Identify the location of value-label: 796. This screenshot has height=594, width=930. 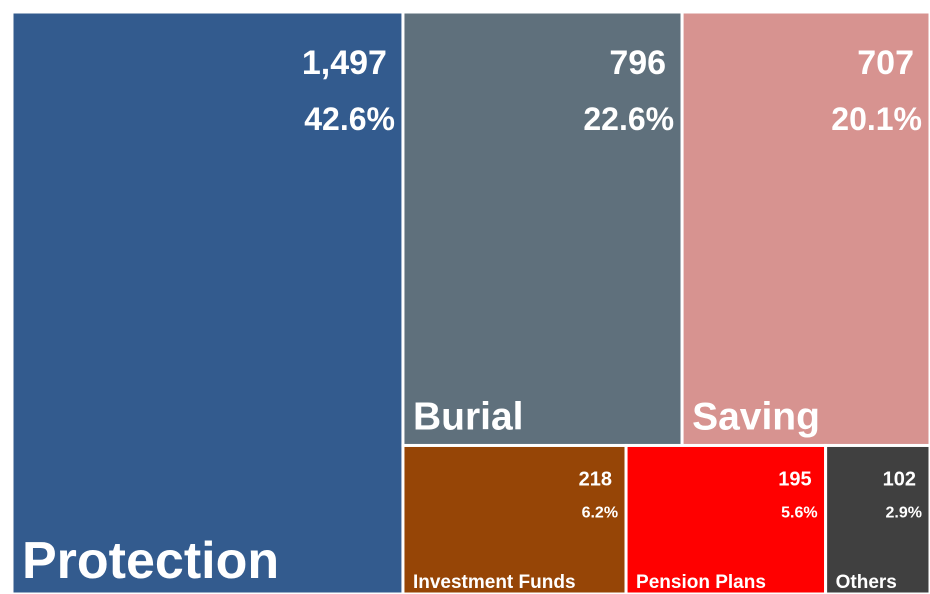
(637, 63).